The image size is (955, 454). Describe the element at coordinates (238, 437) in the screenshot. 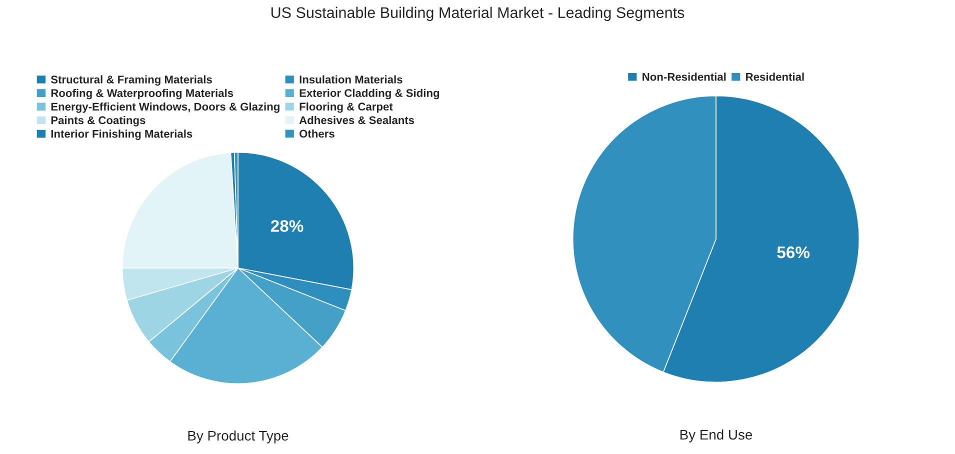

I see `text: By Product Type` at that location.